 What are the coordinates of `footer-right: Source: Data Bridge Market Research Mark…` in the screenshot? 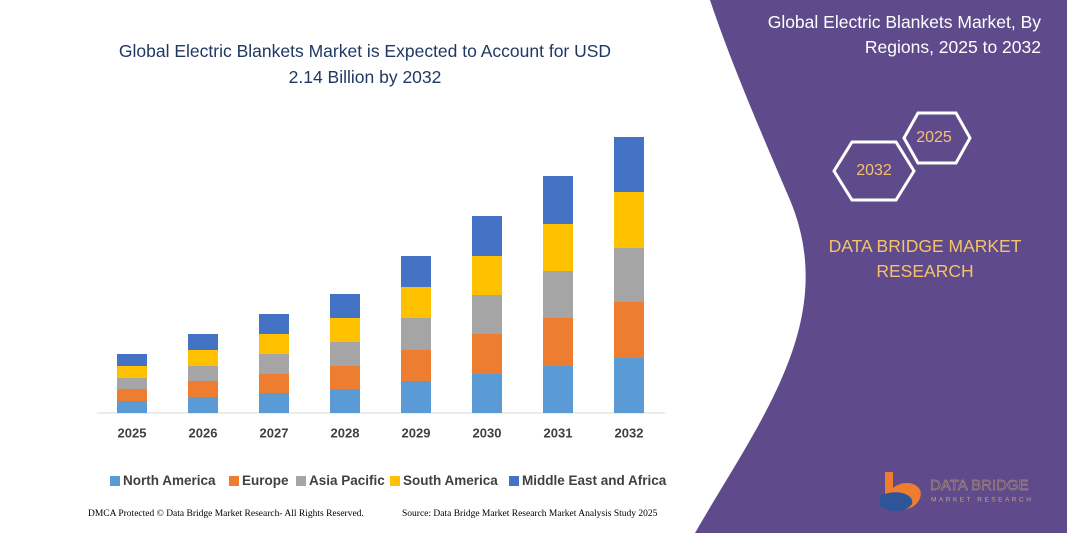 It's located at (530, 514).